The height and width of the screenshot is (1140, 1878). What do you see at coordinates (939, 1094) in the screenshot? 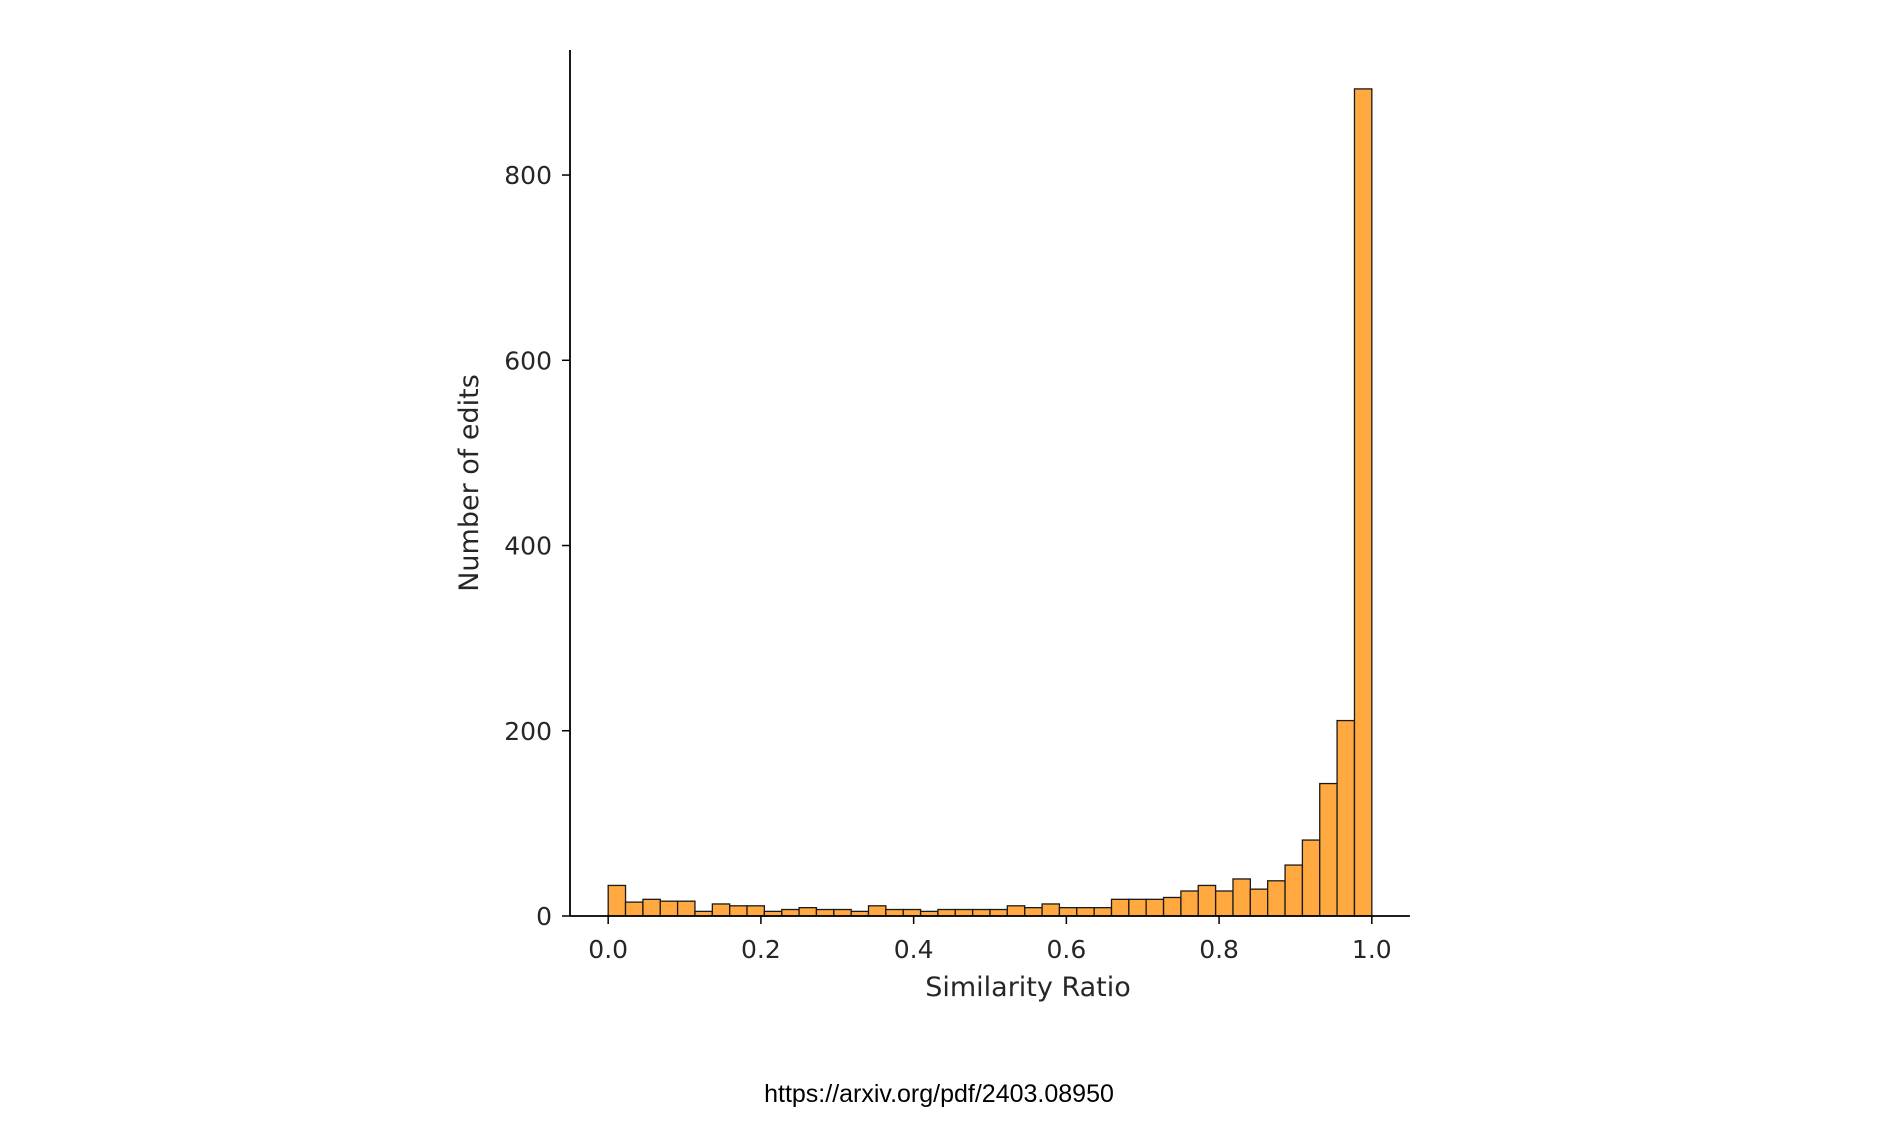
I see `source-url: https://arxiv.org/pdf/2403.08950` at bounding box center [939, 1094].